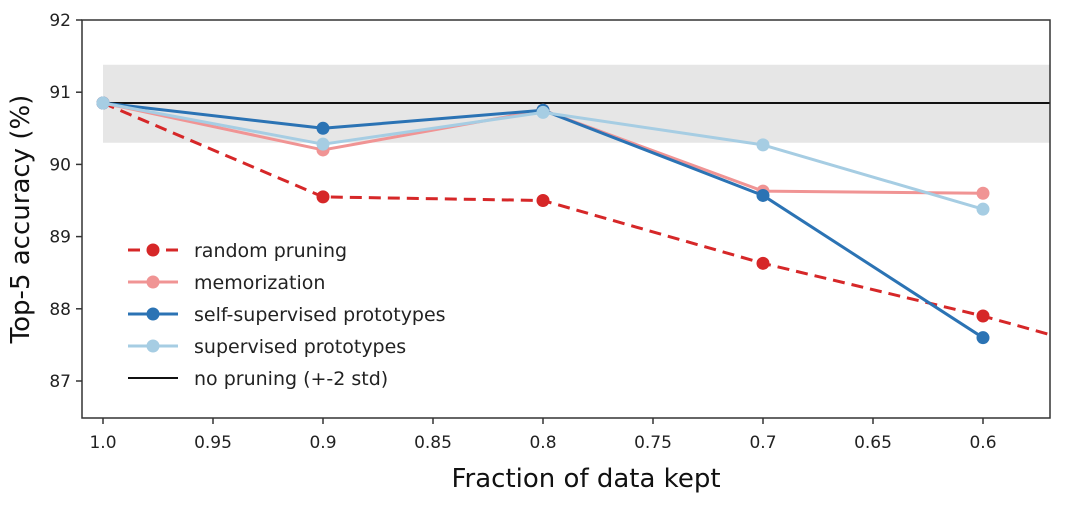 The image size is (1080, 510). Describe the element at coordinates (60, 165) in the screenshot. I see `y-tick-label: 90` at that location.